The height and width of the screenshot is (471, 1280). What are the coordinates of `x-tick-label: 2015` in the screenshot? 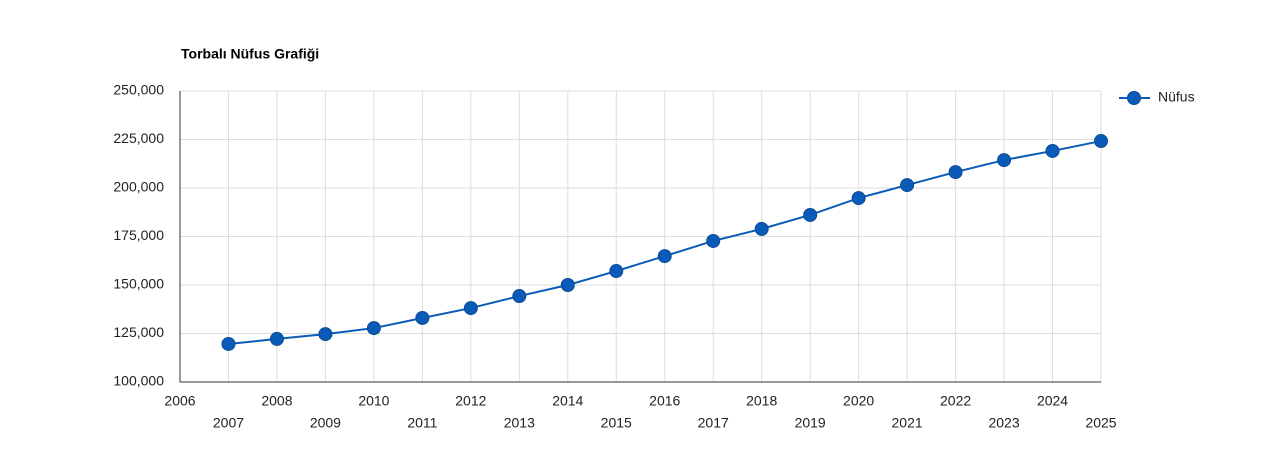 It's located at (616, 423).